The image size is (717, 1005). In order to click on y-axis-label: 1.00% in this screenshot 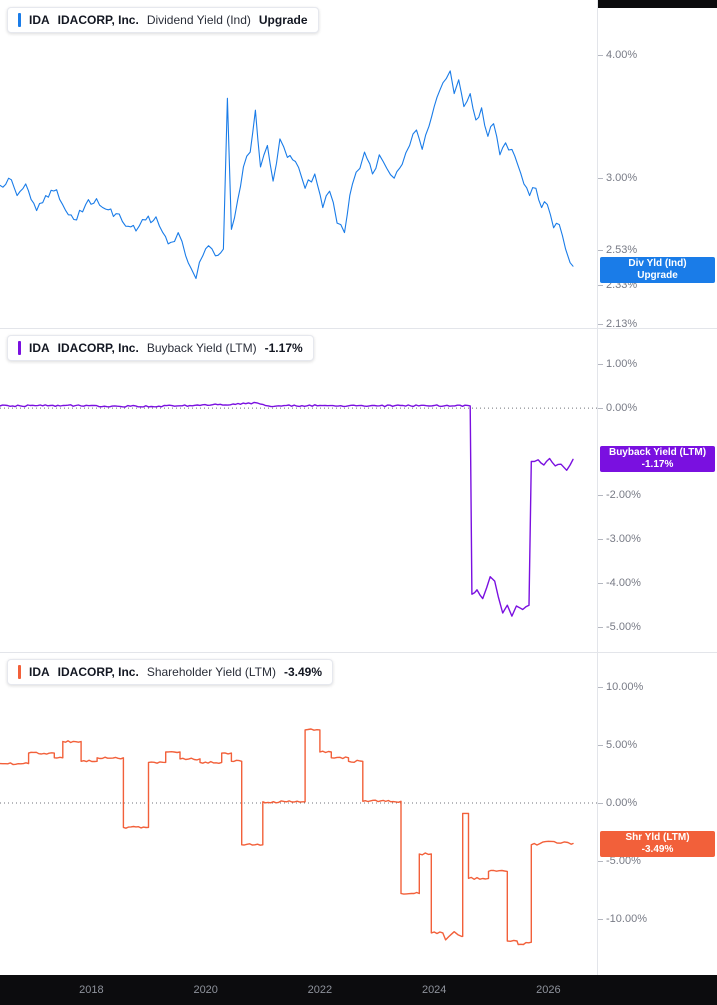, I will do `click(617, 364)`.